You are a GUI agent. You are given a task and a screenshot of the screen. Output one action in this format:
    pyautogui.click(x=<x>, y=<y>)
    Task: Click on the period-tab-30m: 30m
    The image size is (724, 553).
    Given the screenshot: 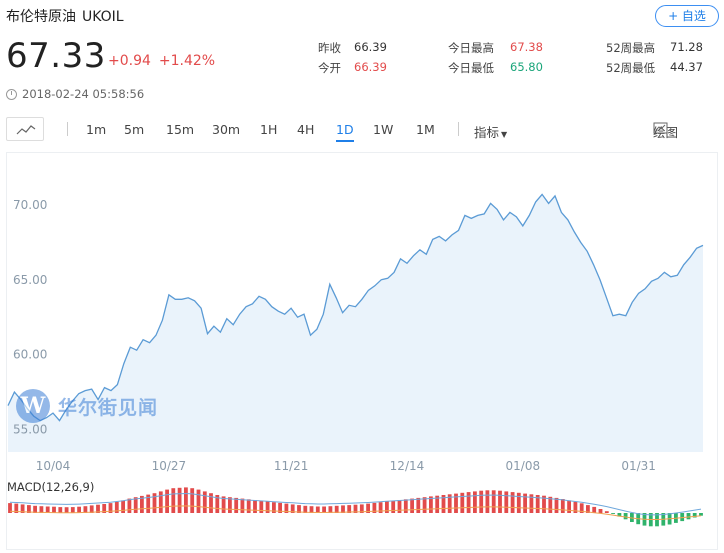 What is the action you would take?
    pyautogui.click(x=226, y=129)
    